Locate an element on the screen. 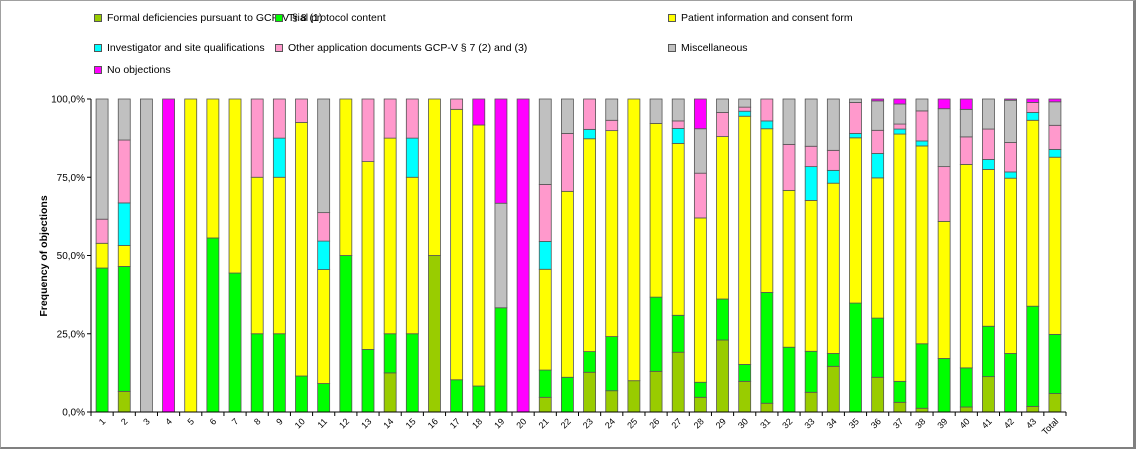 The height and width of the screenshot is (452, 1140). bar-segment-37-investigator-and-site-qu is located at coordinates (900, 131).